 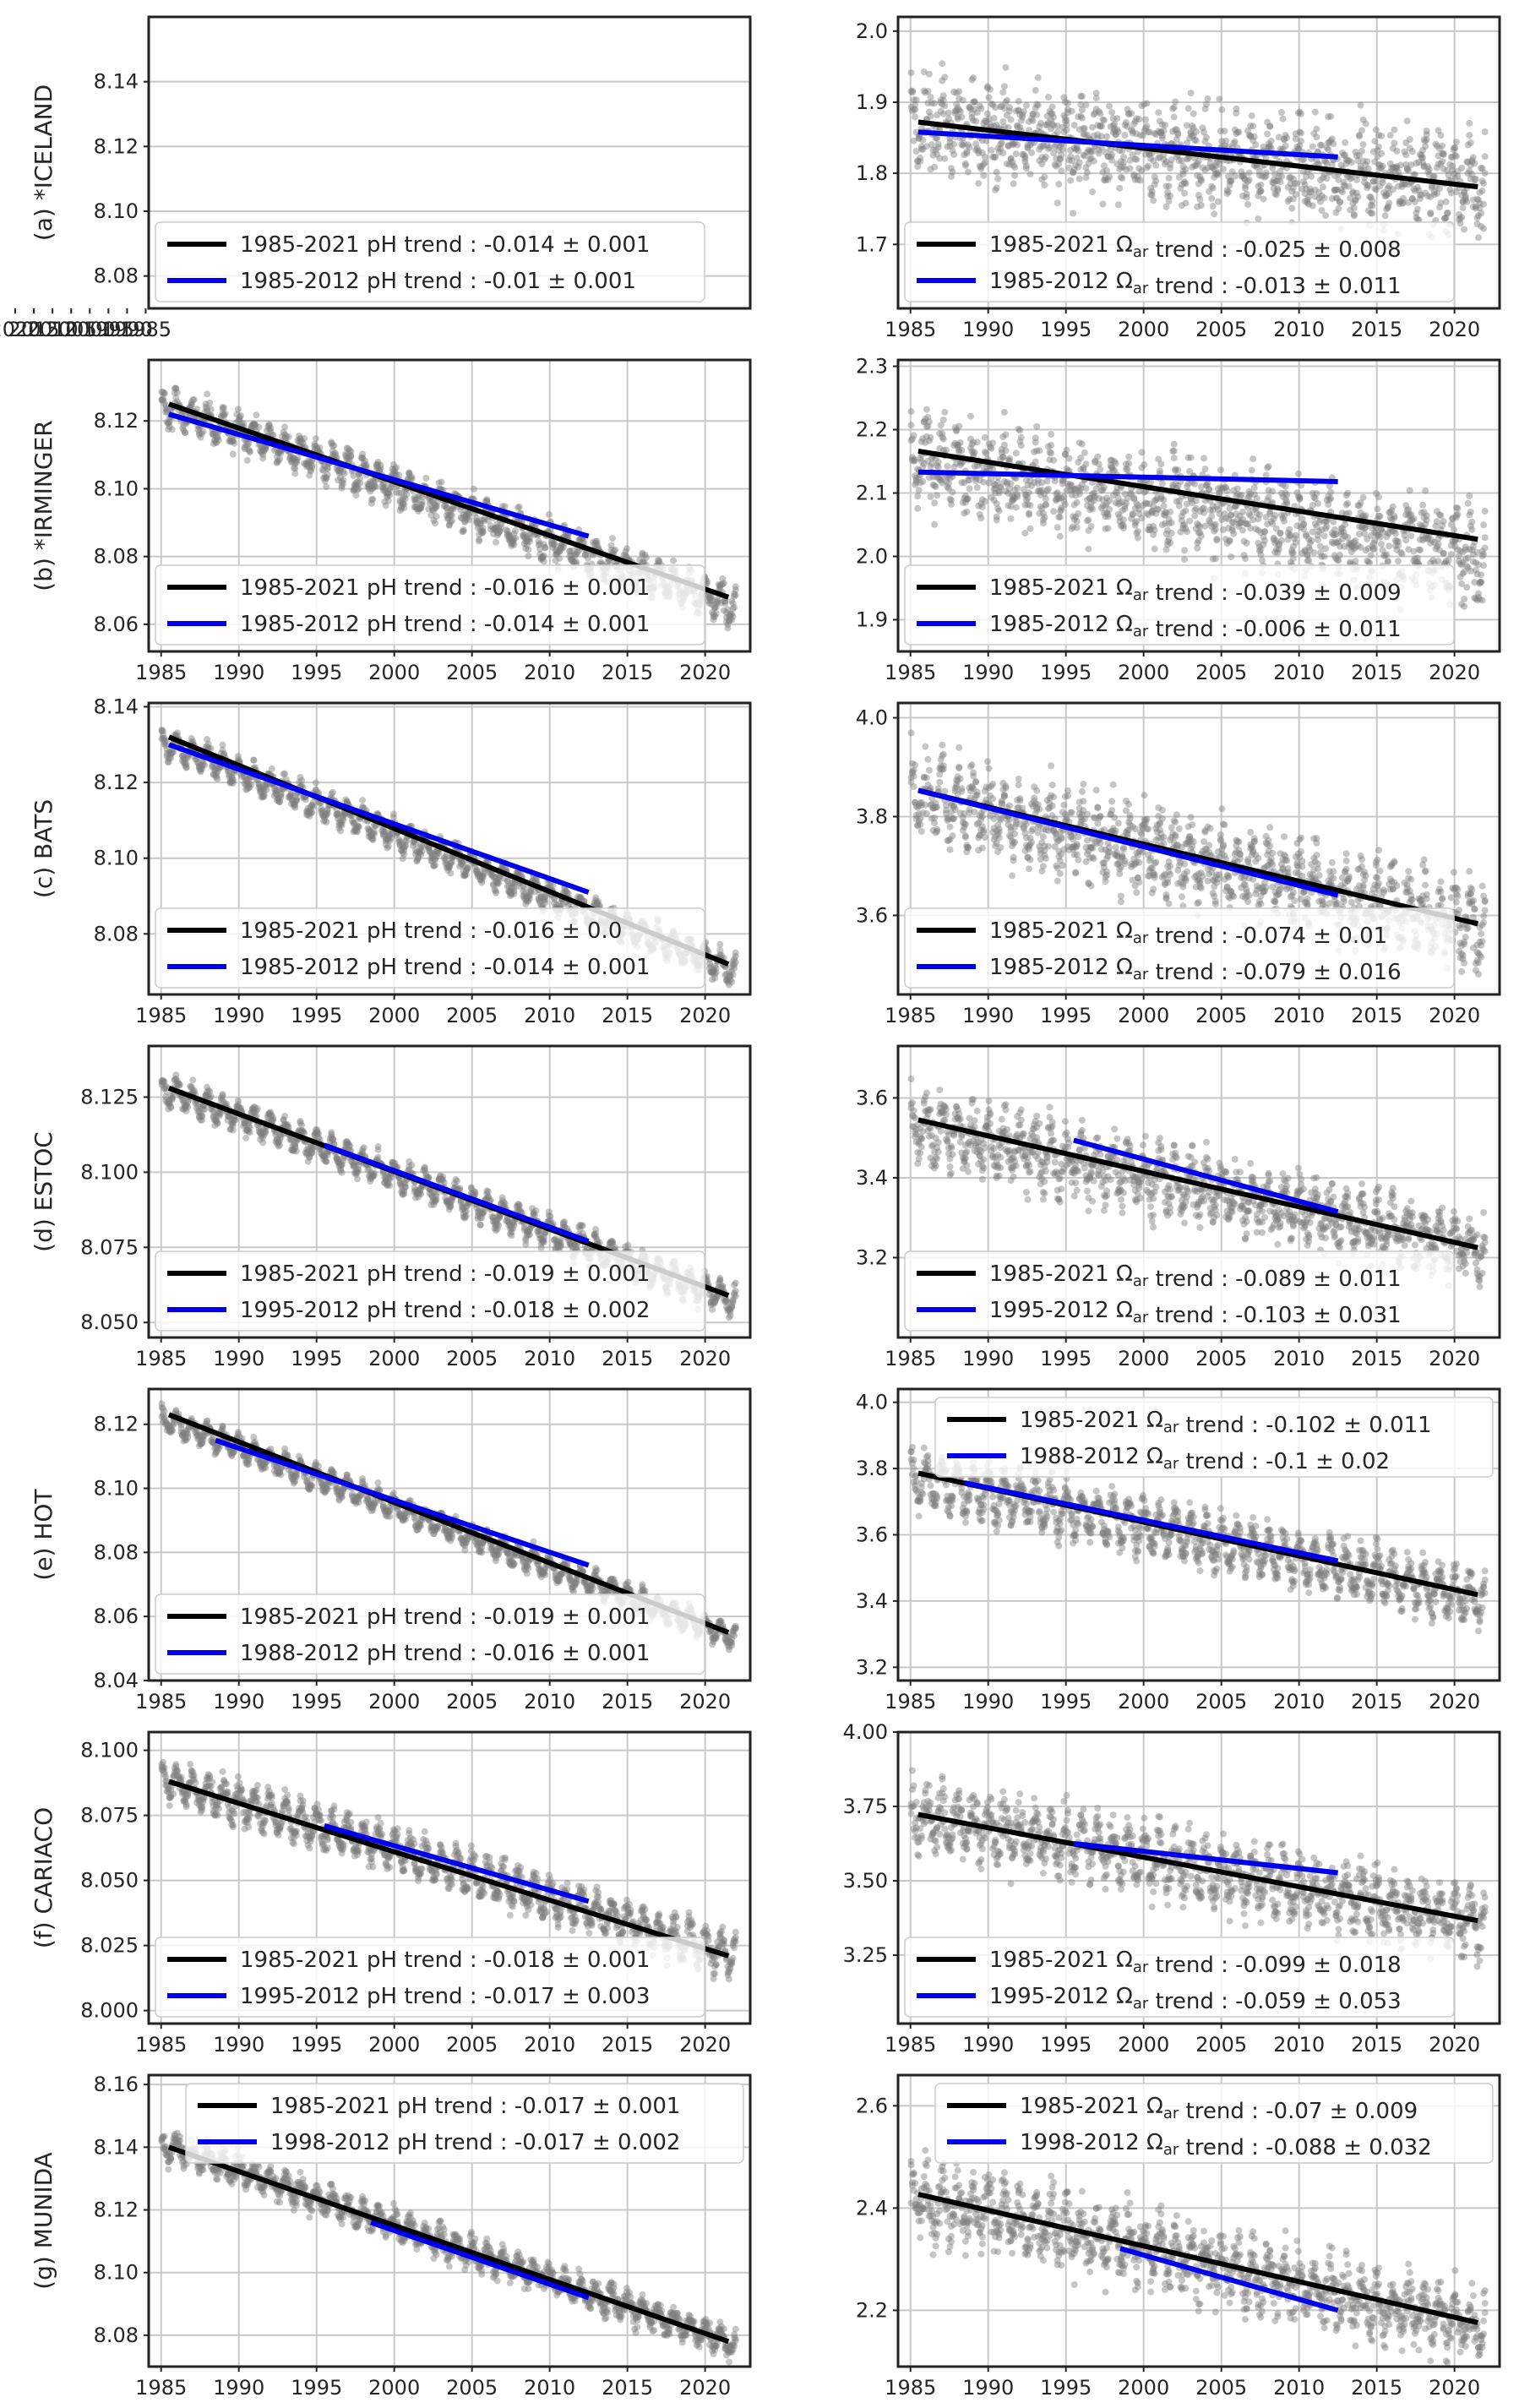 What do you see at coordinates (445, 588) in the screenshot?
I see `legend-label: 1985-2021 pH trend : -0.016 ± 0.001` at bounding box center [445, 588].